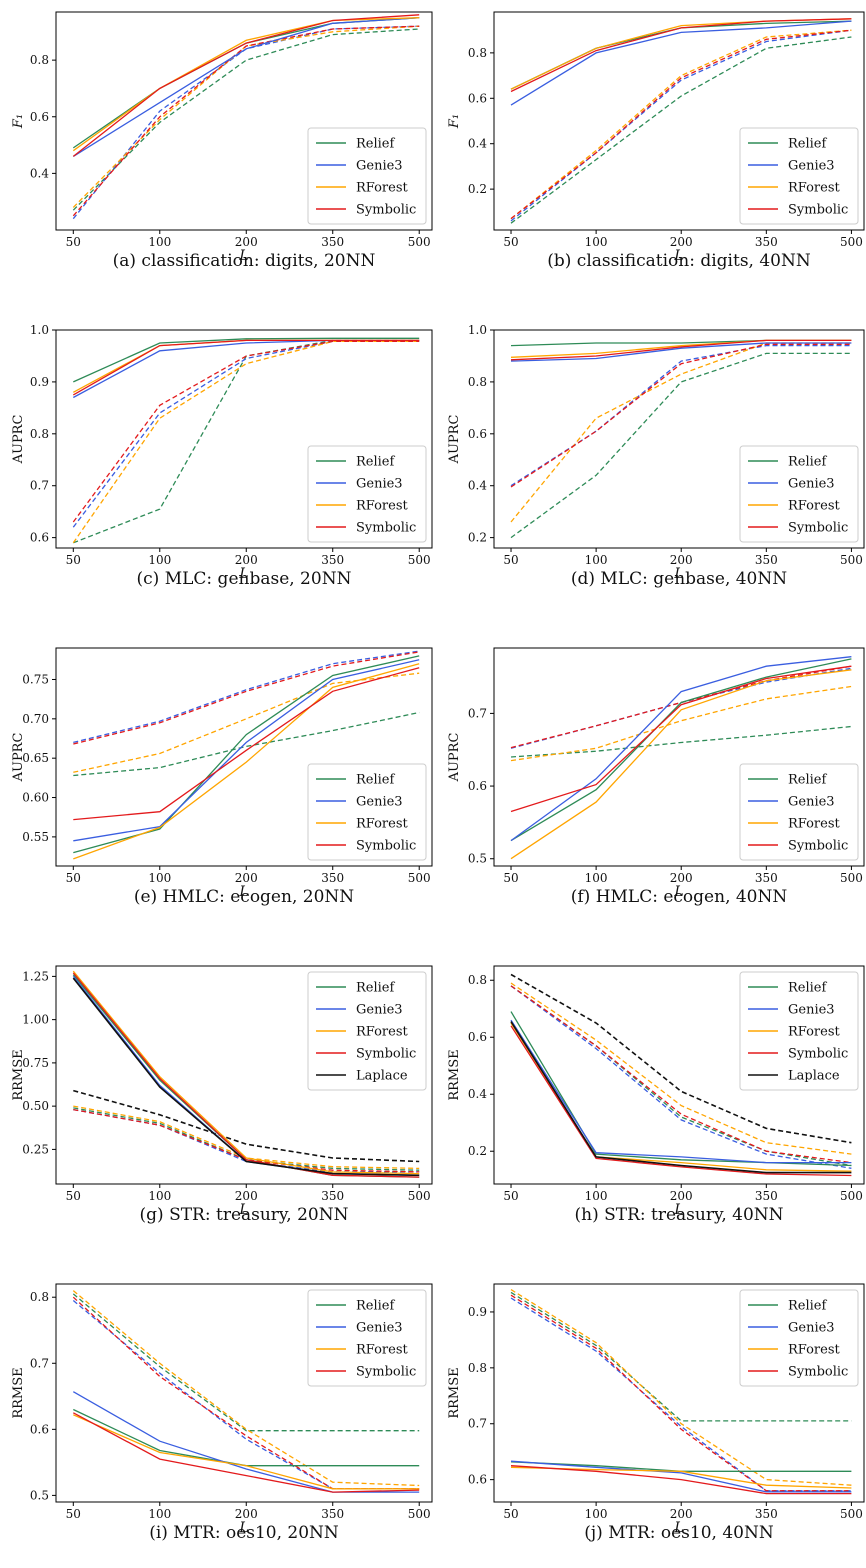  Describe the element at coordinates (35, 1106) in the screenshot. I see `y-tick-label: 0.50` at that location.